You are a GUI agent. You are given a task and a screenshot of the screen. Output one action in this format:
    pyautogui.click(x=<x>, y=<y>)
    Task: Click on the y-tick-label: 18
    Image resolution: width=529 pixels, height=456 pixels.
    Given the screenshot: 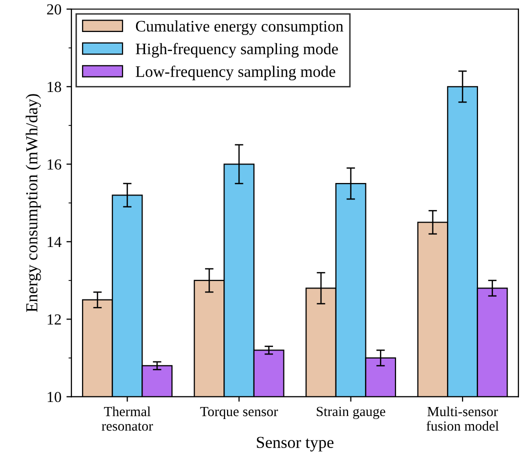 What is the action you would take?
    pyautogui.click(x=55, y=87)
    